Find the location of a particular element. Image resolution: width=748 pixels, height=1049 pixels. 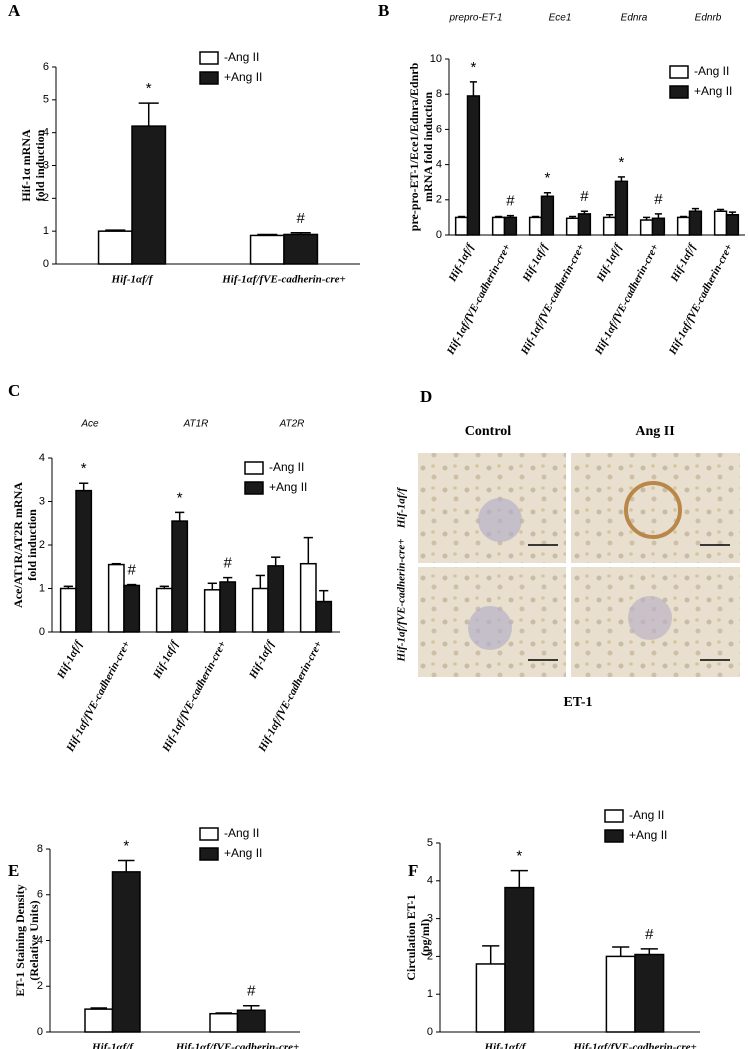

y-axis-label: Ace/AT1R/AT2R mRNA is located at coordinates (18, 545).